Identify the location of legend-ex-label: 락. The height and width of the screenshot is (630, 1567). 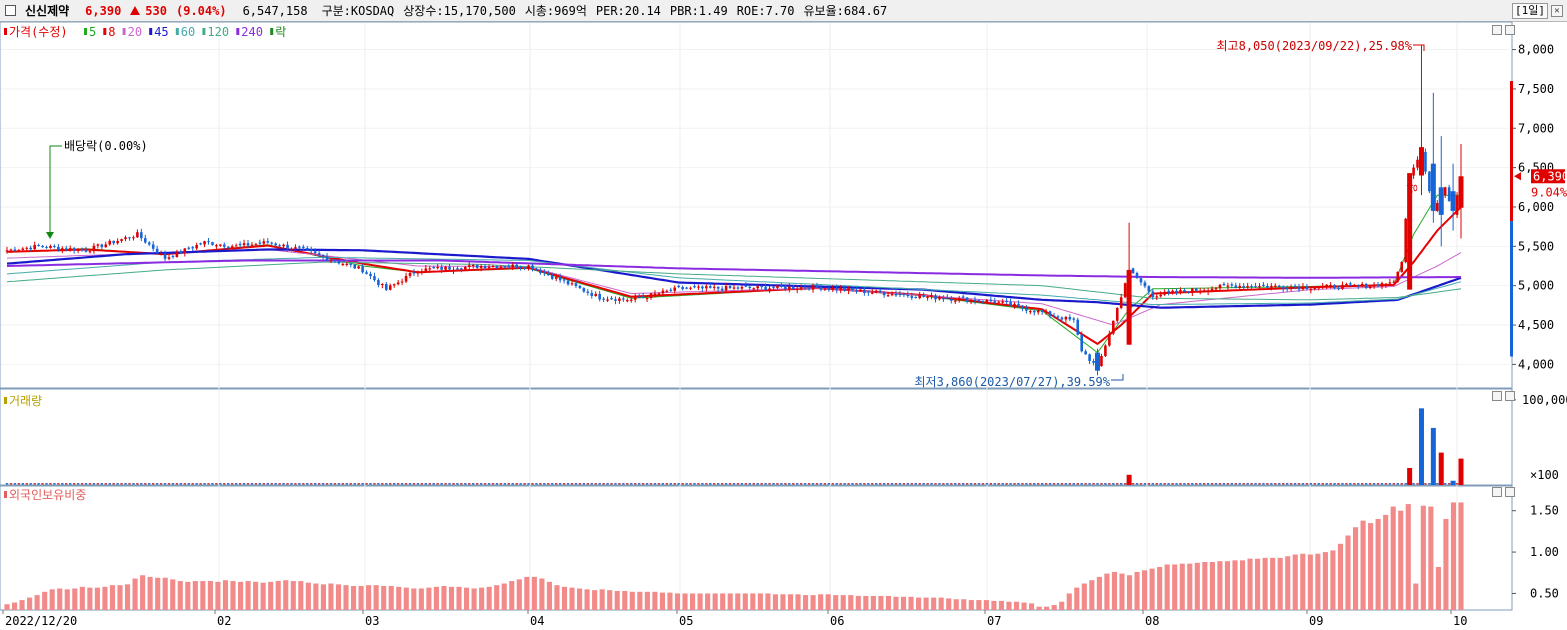
(280, 32).